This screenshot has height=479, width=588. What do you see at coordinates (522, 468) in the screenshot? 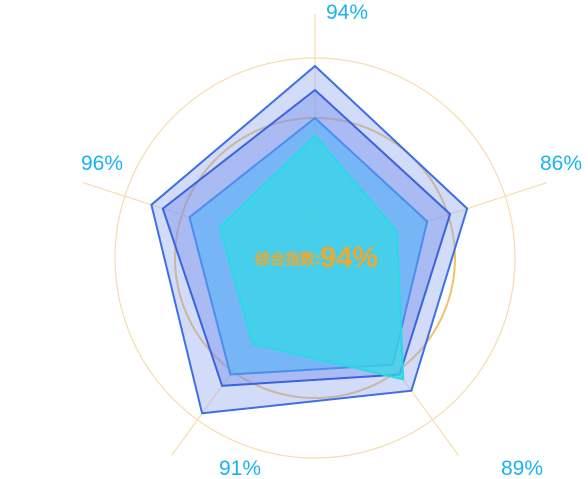
I see `axis-label-bottom-right: 89%` at bounding box center [522, 468].